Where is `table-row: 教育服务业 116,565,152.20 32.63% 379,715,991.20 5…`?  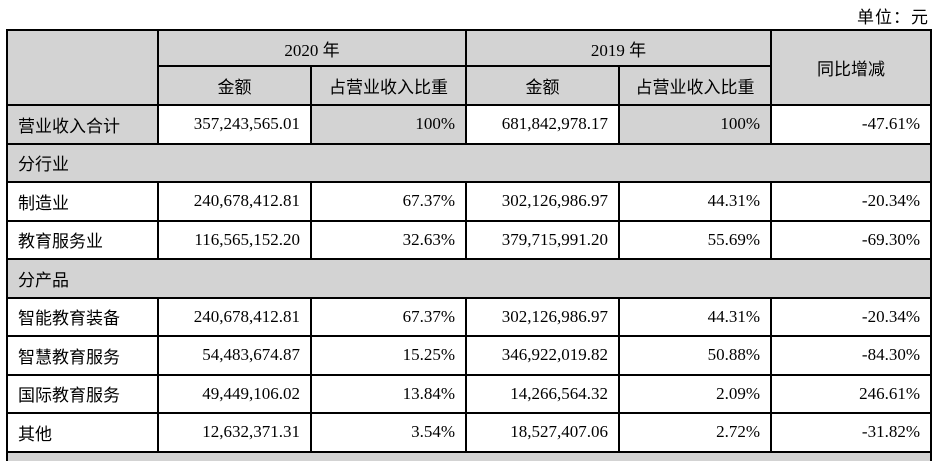
table-row: 教育服务业 116,565,152.20 32.63% 379,715,991.20 5… is located at coordinates (469, 239).